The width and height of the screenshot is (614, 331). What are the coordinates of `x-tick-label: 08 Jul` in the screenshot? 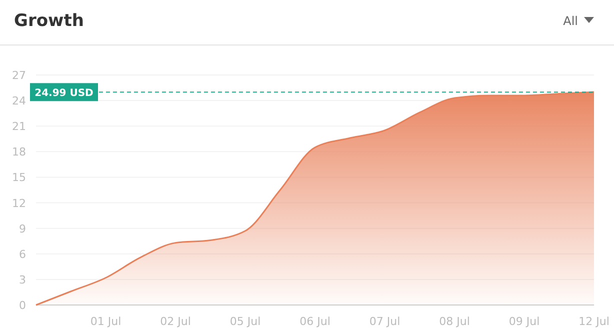 It's located at (454, 321).